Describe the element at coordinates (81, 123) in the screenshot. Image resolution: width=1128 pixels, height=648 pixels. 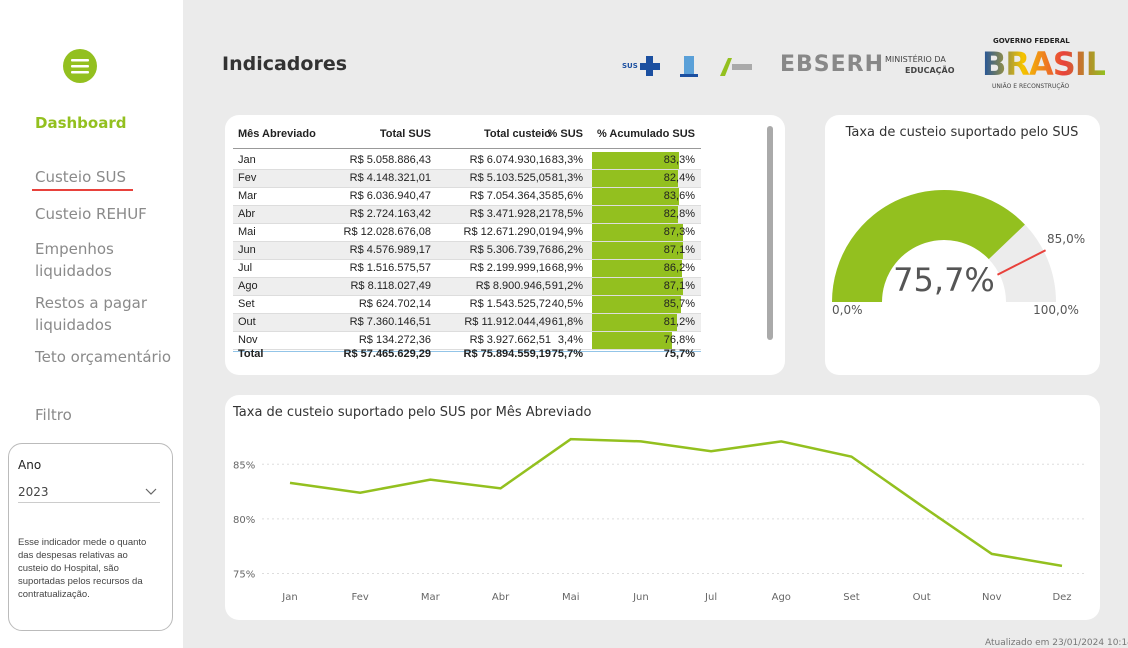
I see `sidebar-heading: Dashboard` at that location.